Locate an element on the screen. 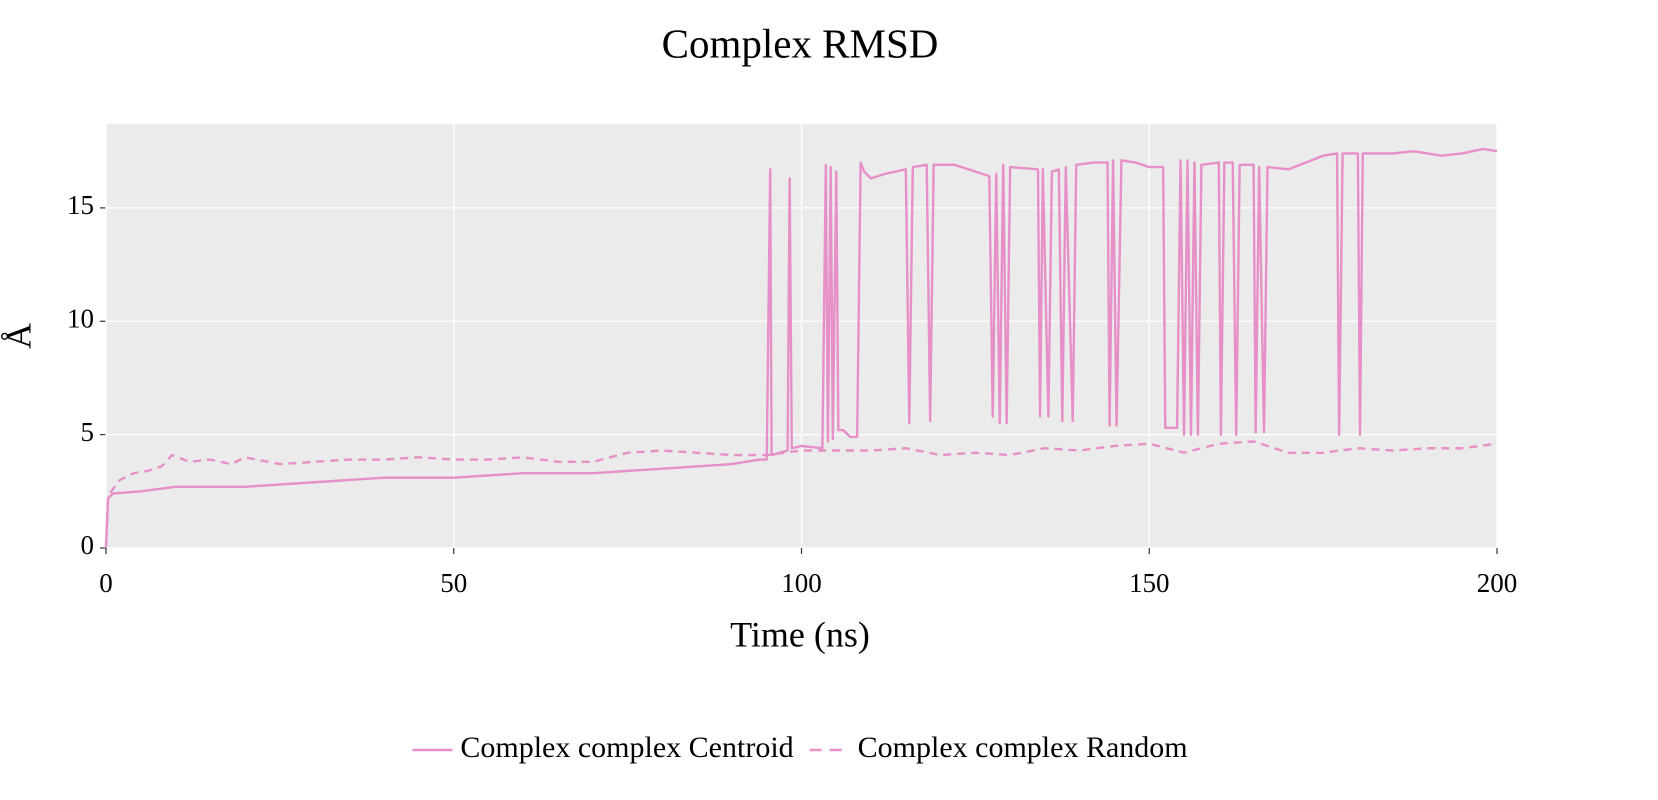  y-tick-label: 0 is located at coordinates (88, 545).